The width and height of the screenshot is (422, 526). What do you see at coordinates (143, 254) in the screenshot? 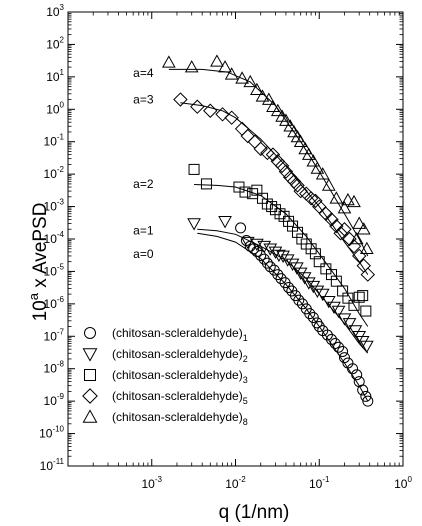
I see `annotation-label: a=0` at bounding box center [143, 254].